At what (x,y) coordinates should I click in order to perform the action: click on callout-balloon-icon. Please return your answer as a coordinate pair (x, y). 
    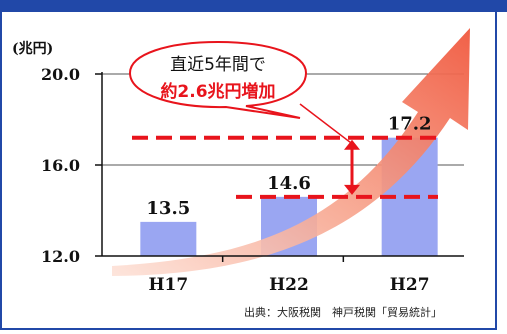
    Looking at the image, I should click on (218, 79).